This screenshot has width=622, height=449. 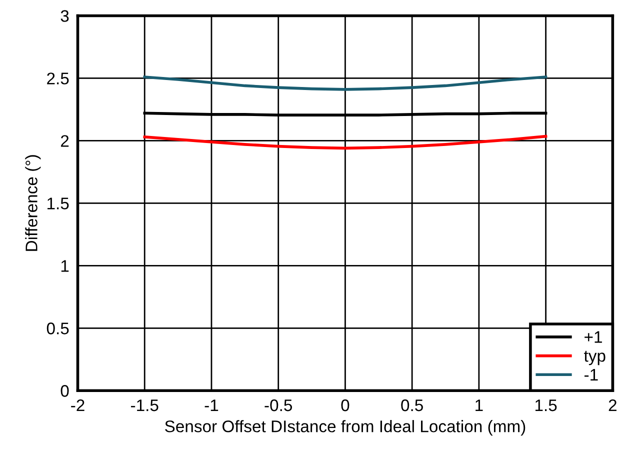 I want to click on x-tick-label: -1.5, so click(x=144, y=406).